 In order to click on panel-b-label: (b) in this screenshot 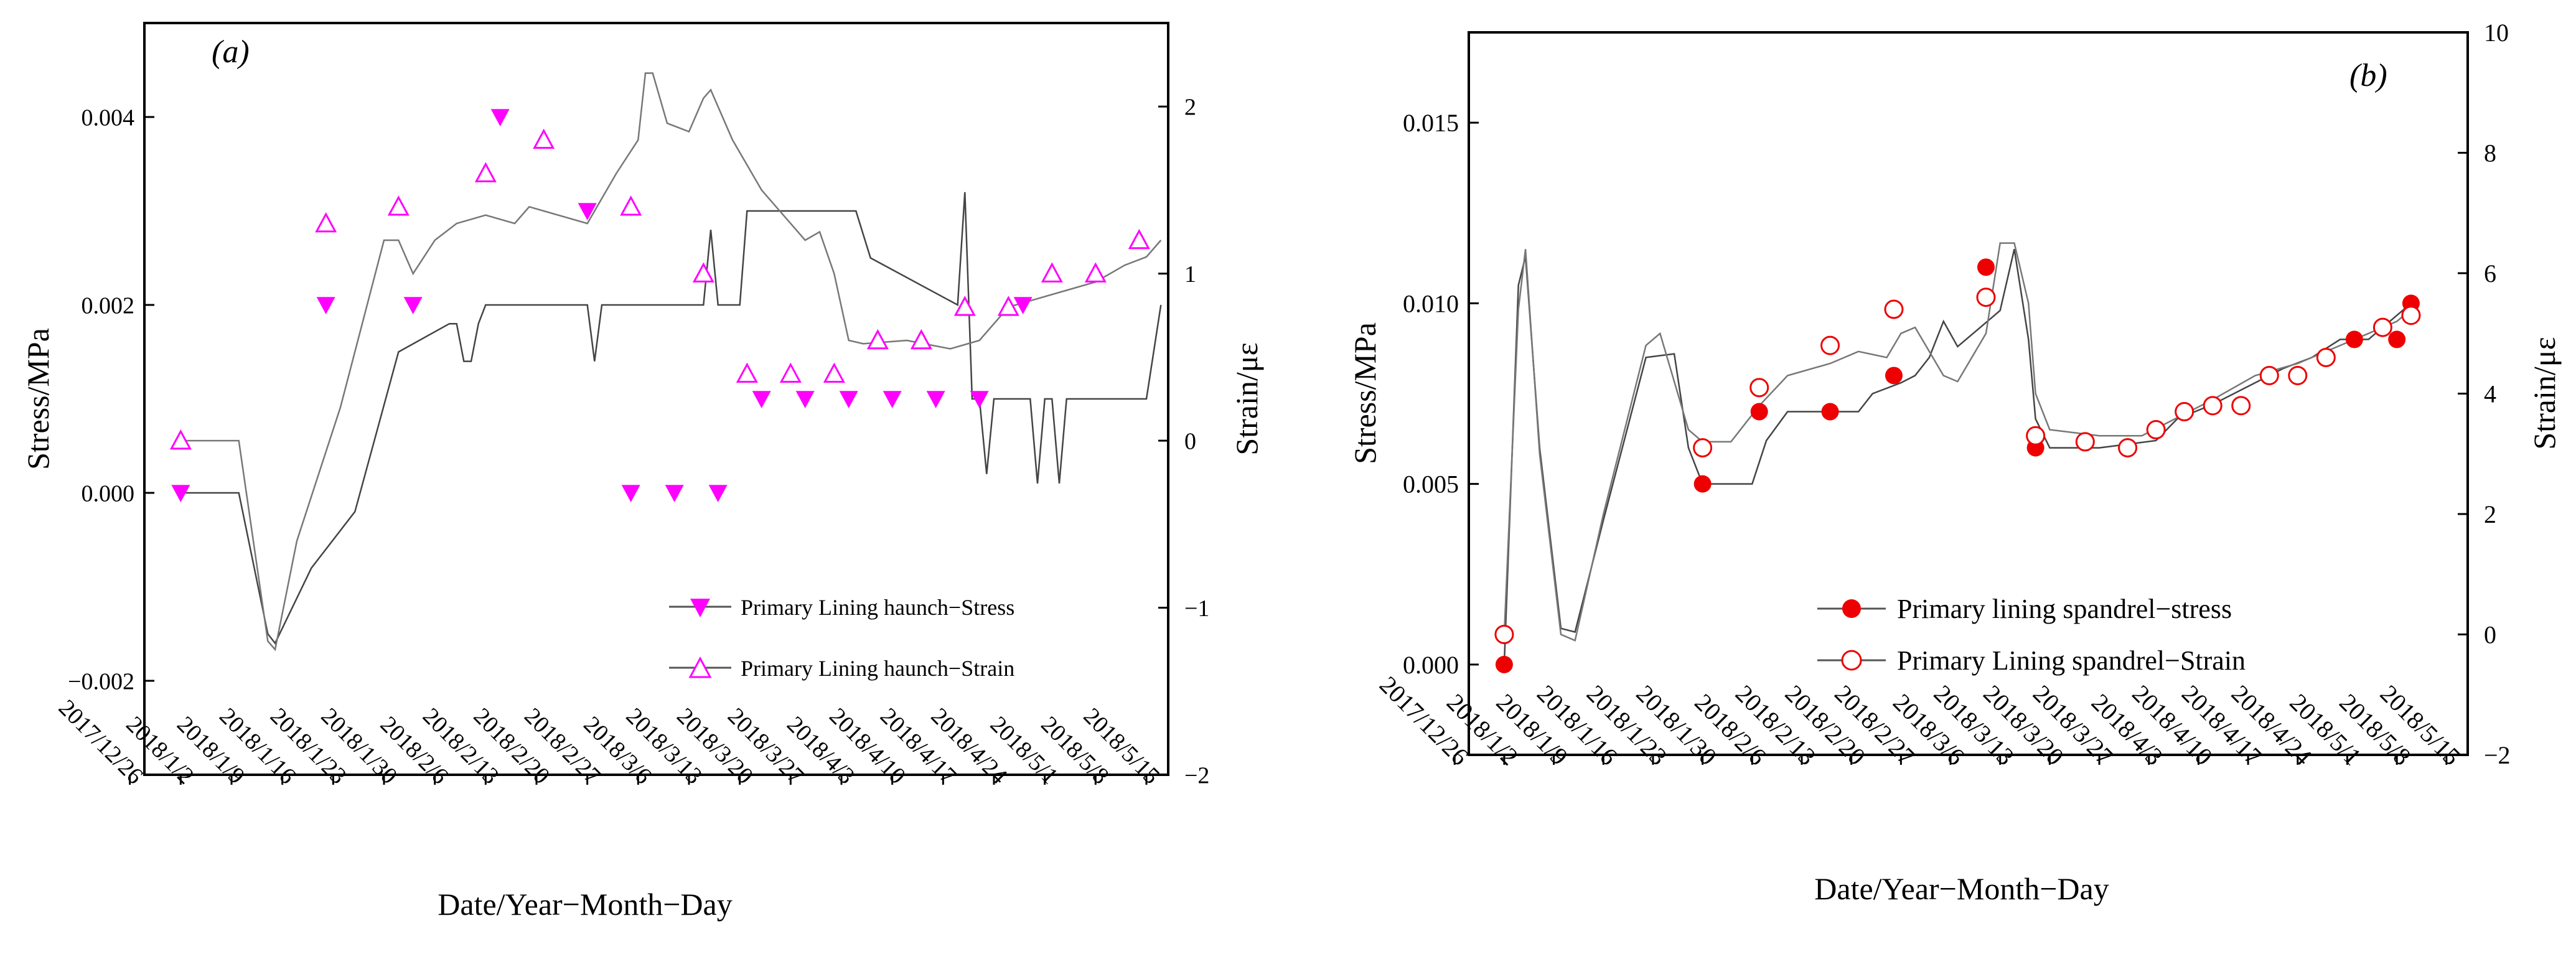, I will do `click(2368, 75)`.